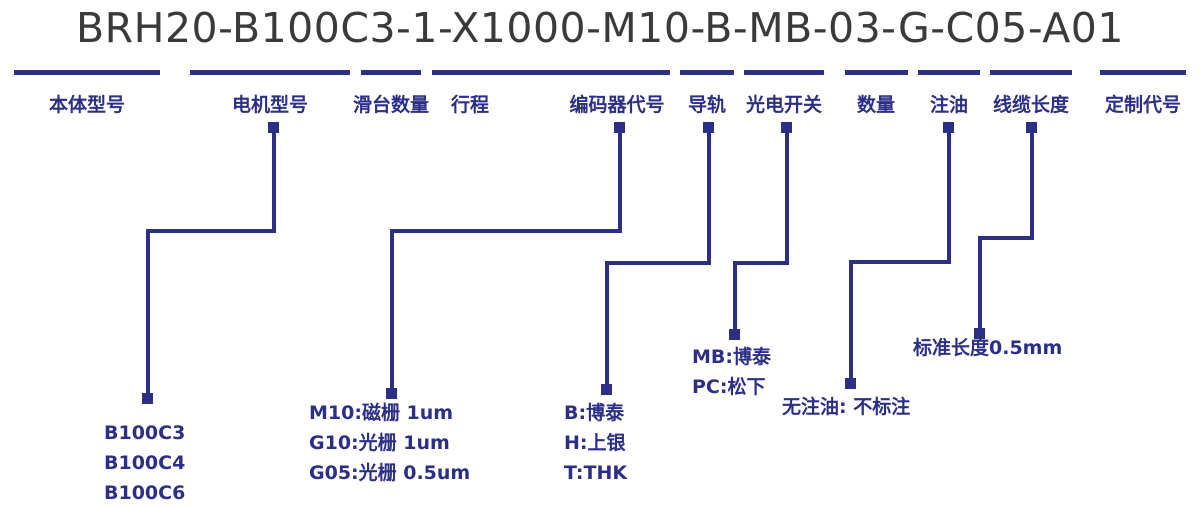 The image size is (1200, 507). I want to click on field-label-encoder-code: 编码器代号, so click(617, 105).